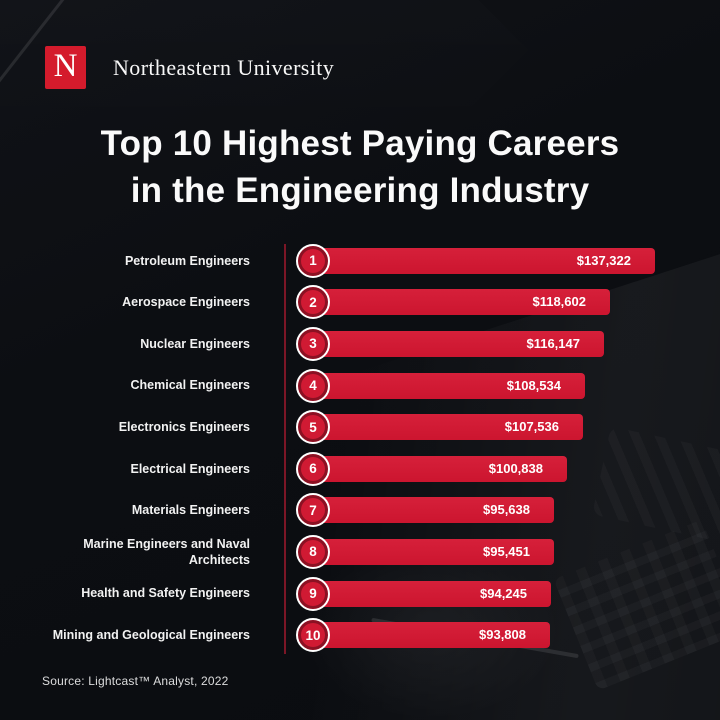 Image resolution: width=720 pixels, height=720 pixels. What do you see at coordinates (533, 385) in the screenshot?
I see `salary-value: $108,534` at bounding box center [533, 385].